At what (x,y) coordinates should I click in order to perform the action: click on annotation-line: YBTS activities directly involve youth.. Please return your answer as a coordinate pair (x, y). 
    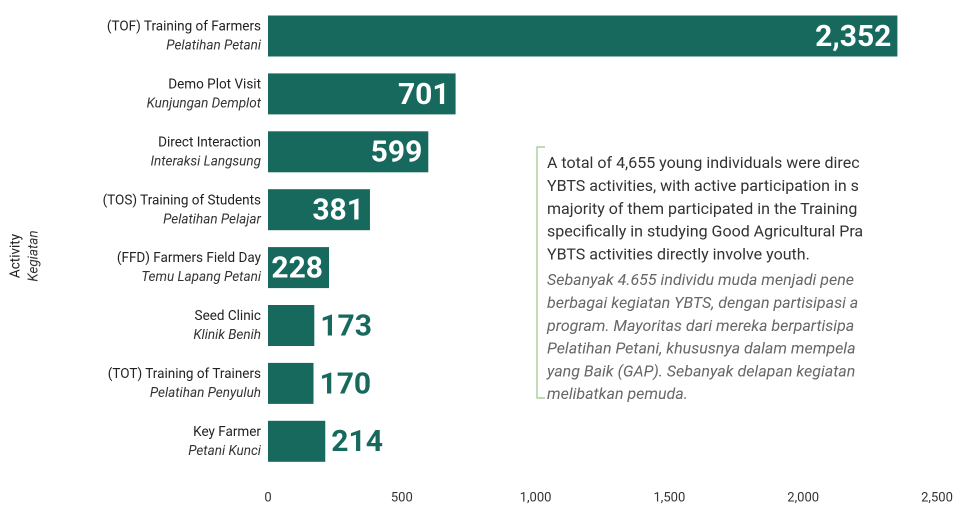
    Looking at the image, I should click on (678, 253).